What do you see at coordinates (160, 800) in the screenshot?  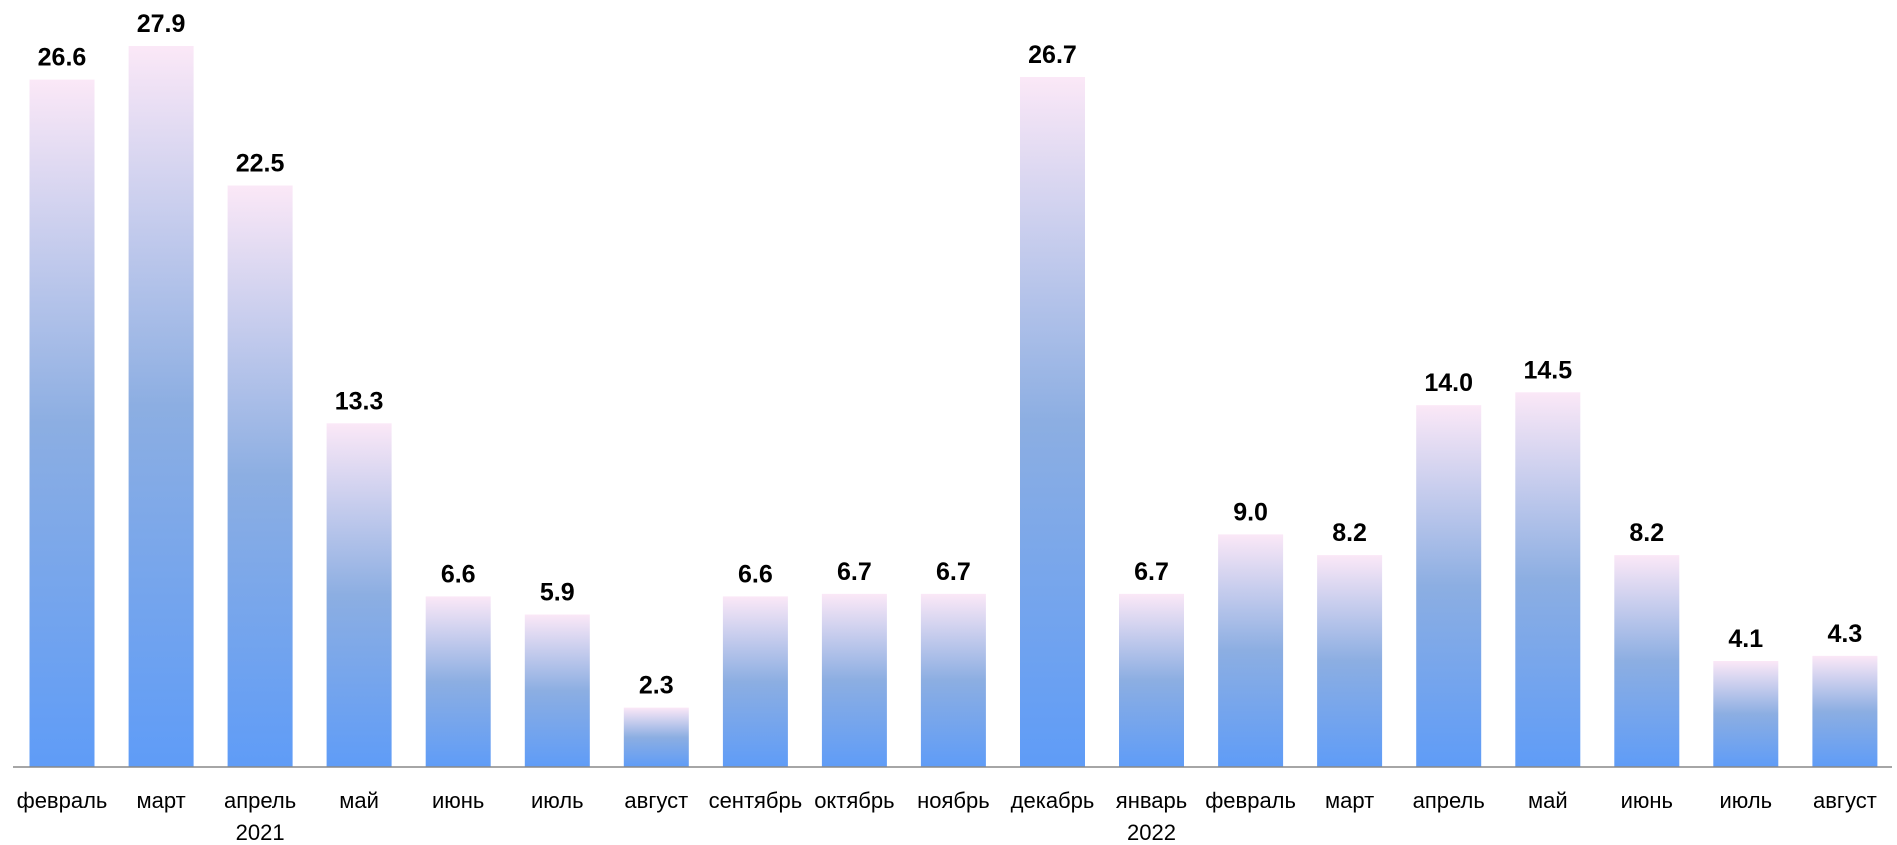 I see `x-tick-label-1: март` at bounding box center [160, 800].